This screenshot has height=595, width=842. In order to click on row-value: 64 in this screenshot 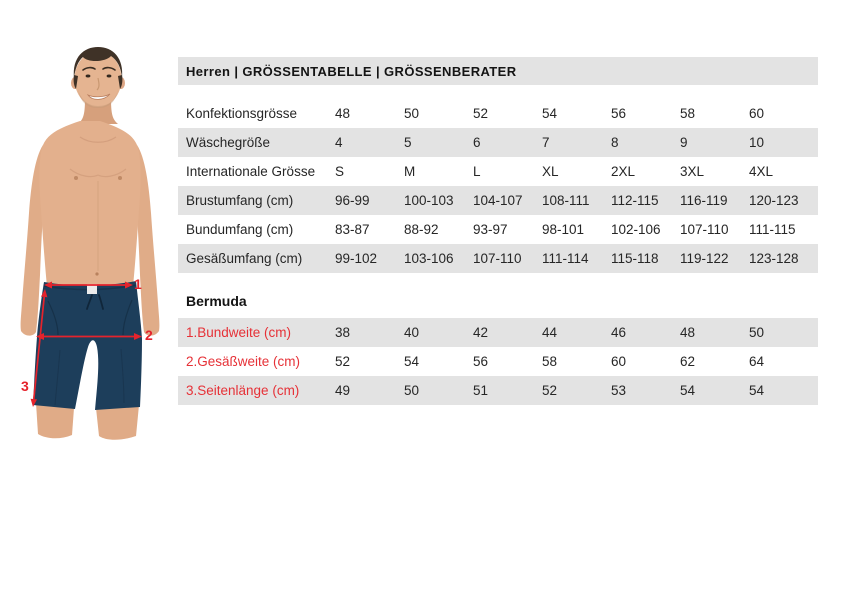, I will do `click(757, 361)`.